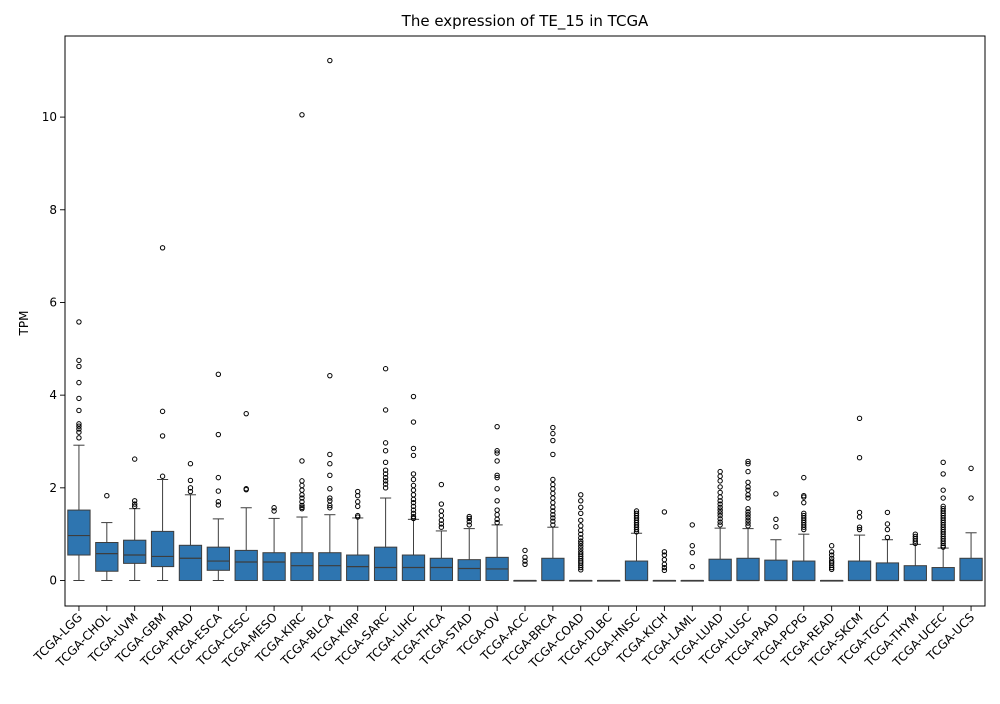  Describe the element at coordinates (53, 488) in the screenshot. I see `y-tick-label: 2` at that location.